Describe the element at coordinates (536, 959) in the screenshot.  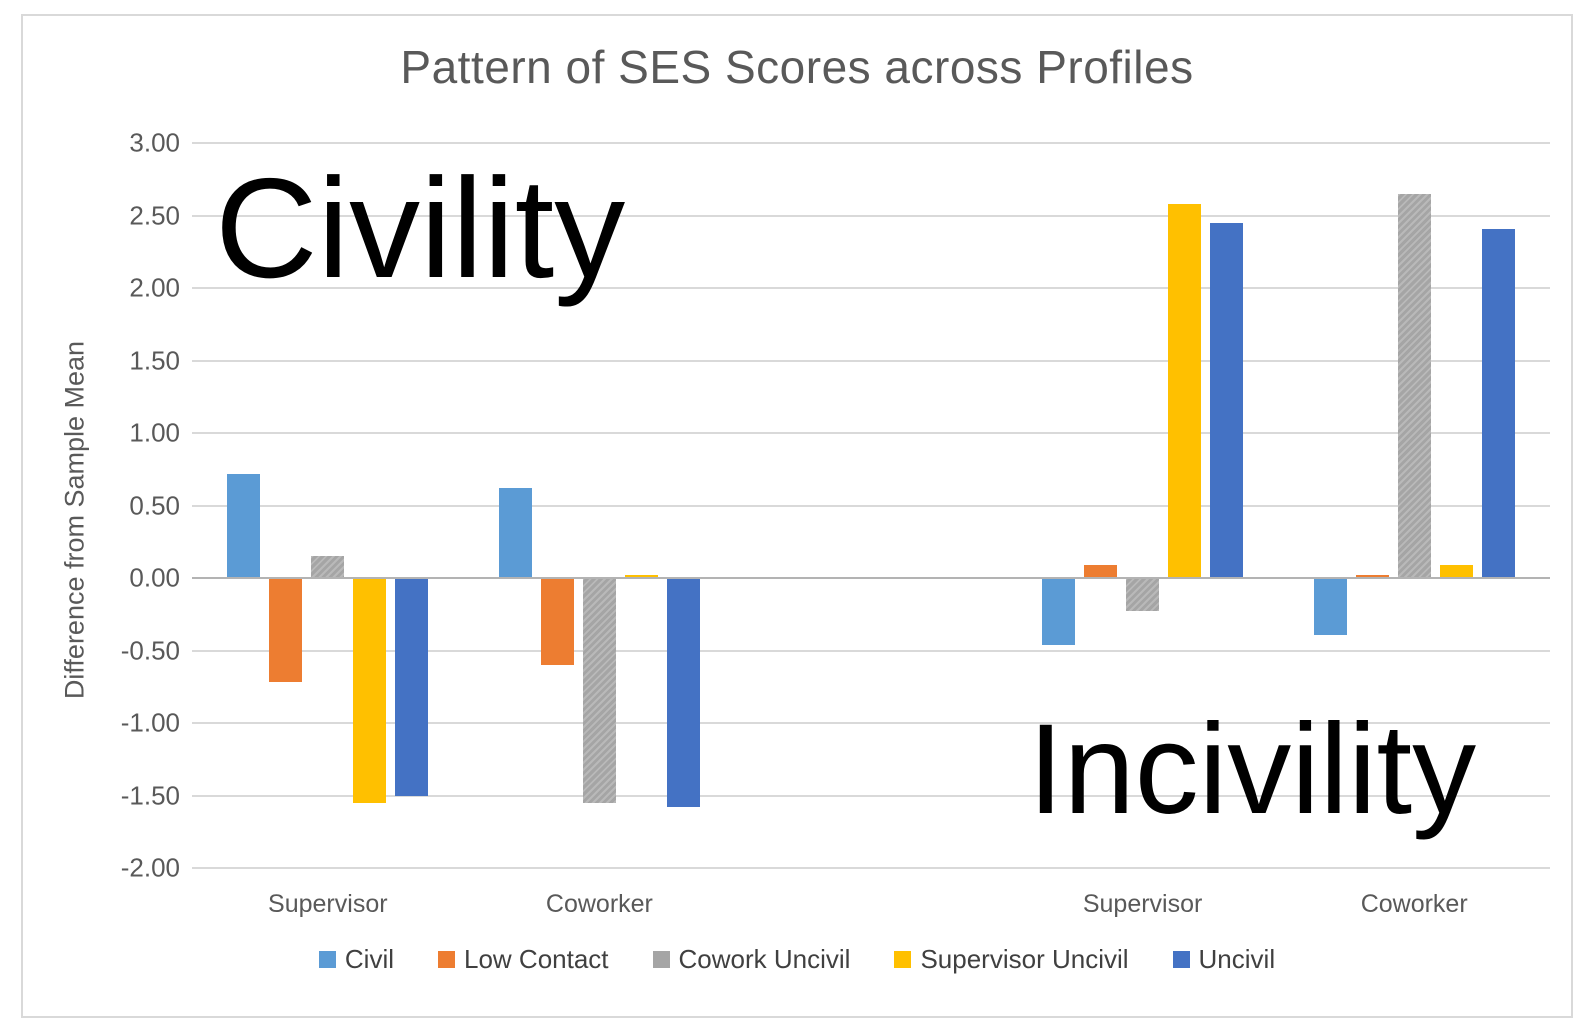
I see `legend-label: Low Contact` at that location.